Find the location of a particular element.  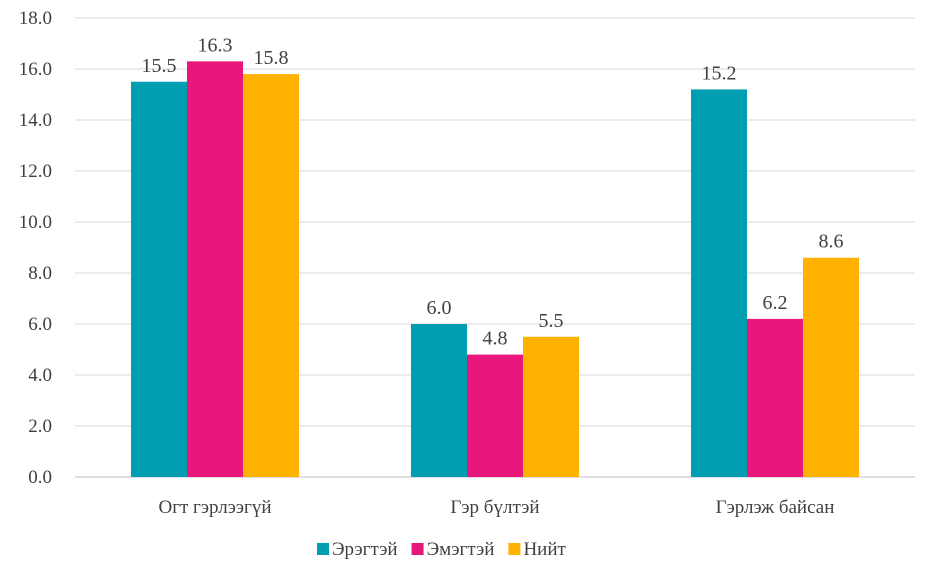

data-label: 6.0 is located at coordinates (439, 308).